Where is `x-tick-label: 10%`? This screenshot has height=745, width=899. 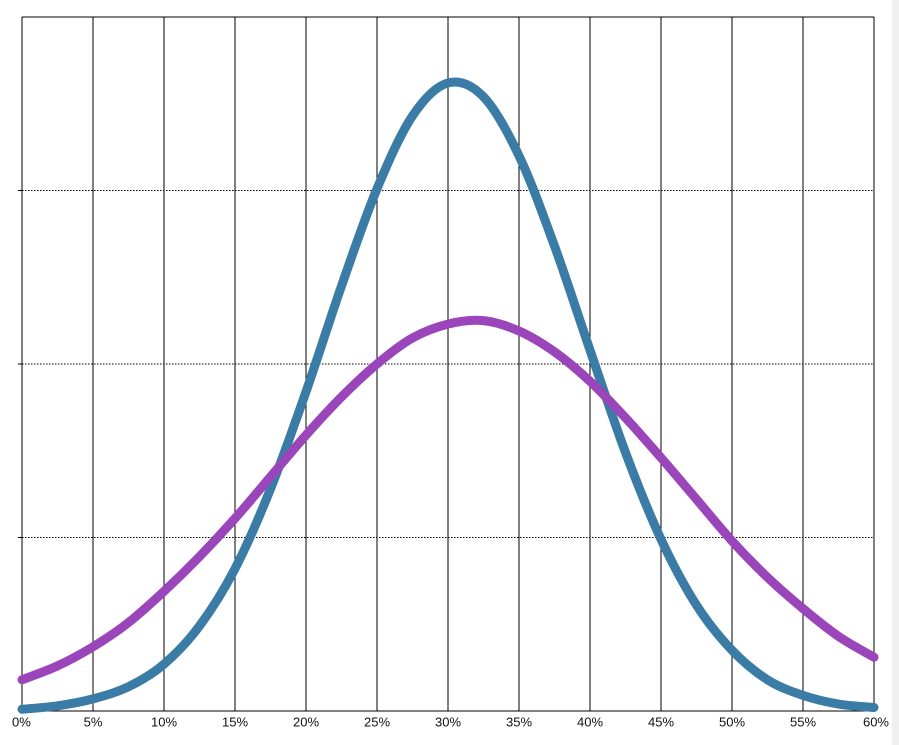
x-tick-label: 10% is located at coordinates (164, 721).